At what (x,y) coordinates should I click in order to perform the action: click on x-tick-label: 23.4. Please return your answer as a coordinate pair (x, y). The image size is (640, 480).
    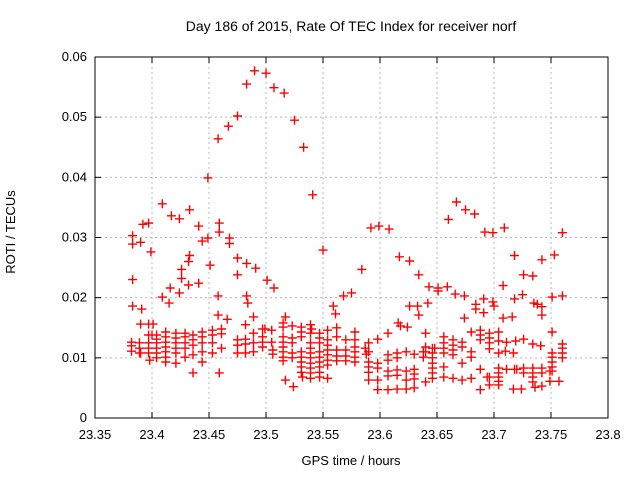
    Looking at the image, I should click on (151, 434).